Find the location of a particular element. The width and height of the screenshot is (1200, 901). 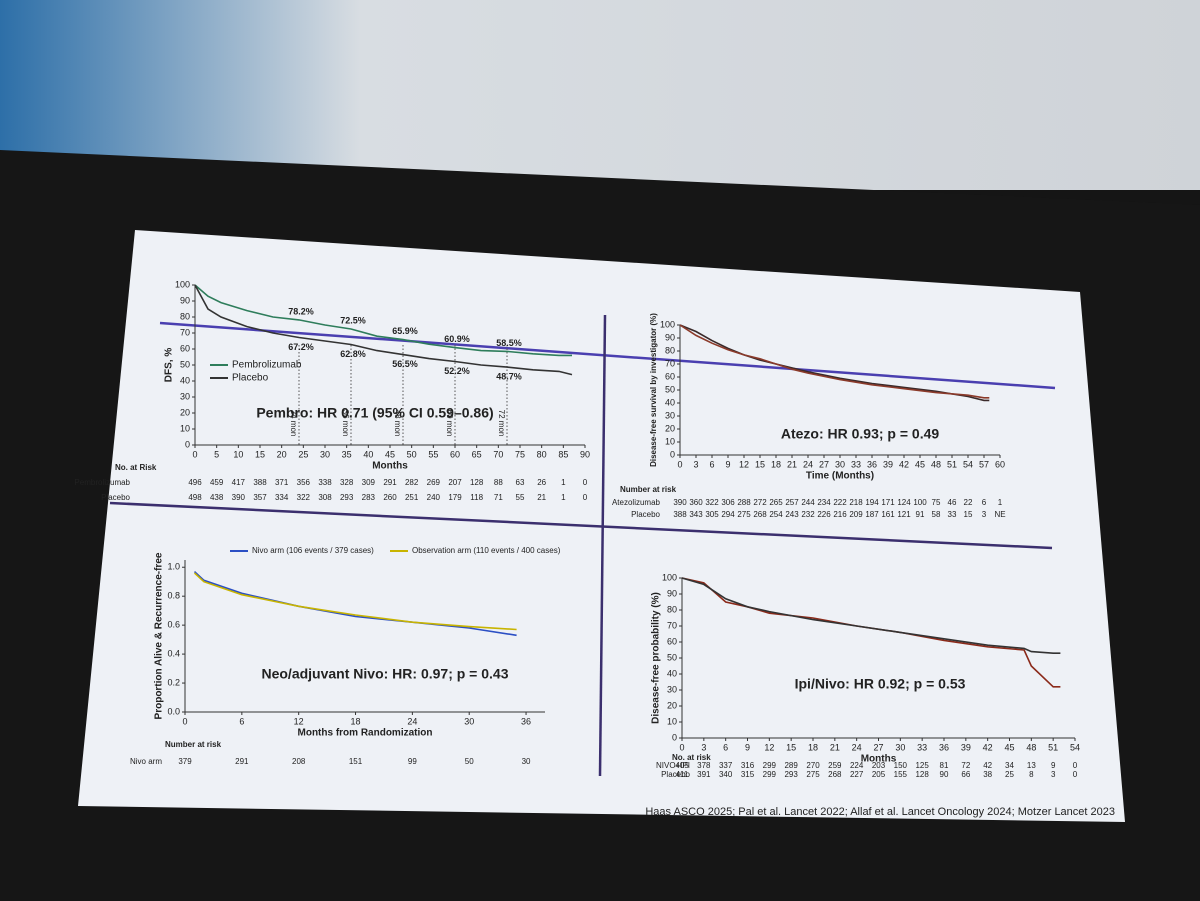

at-risk-count: 66 is located at coordinates (965, 774).